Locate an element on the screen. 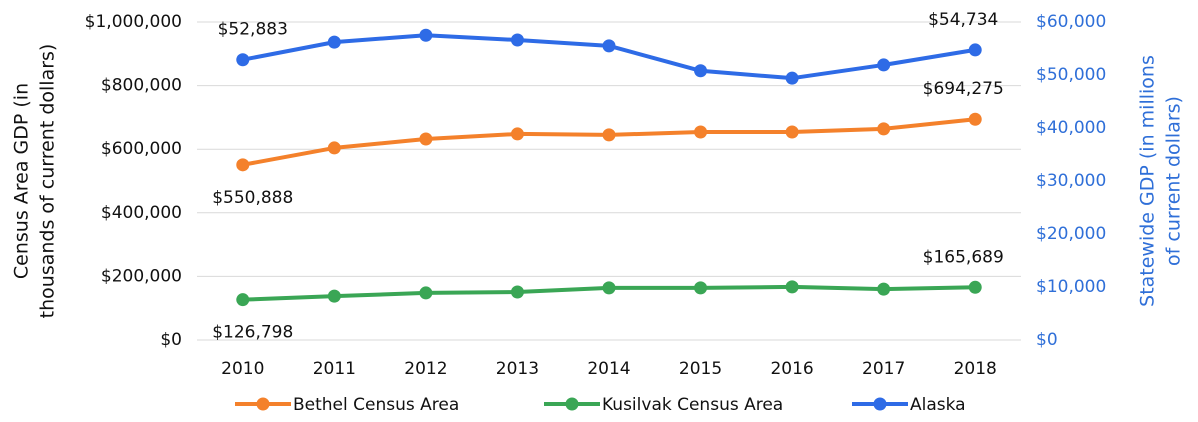 The image size is (1198, 422). legend-label: Kusilvak Census Area is located at coordinates (692, 405).